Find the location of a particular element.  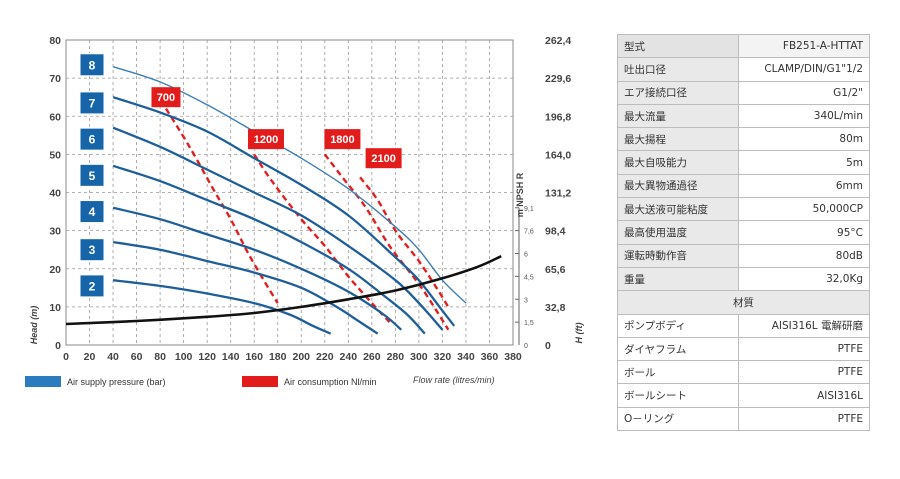

material-key: ボールシート is located at coordinates (678, 395).